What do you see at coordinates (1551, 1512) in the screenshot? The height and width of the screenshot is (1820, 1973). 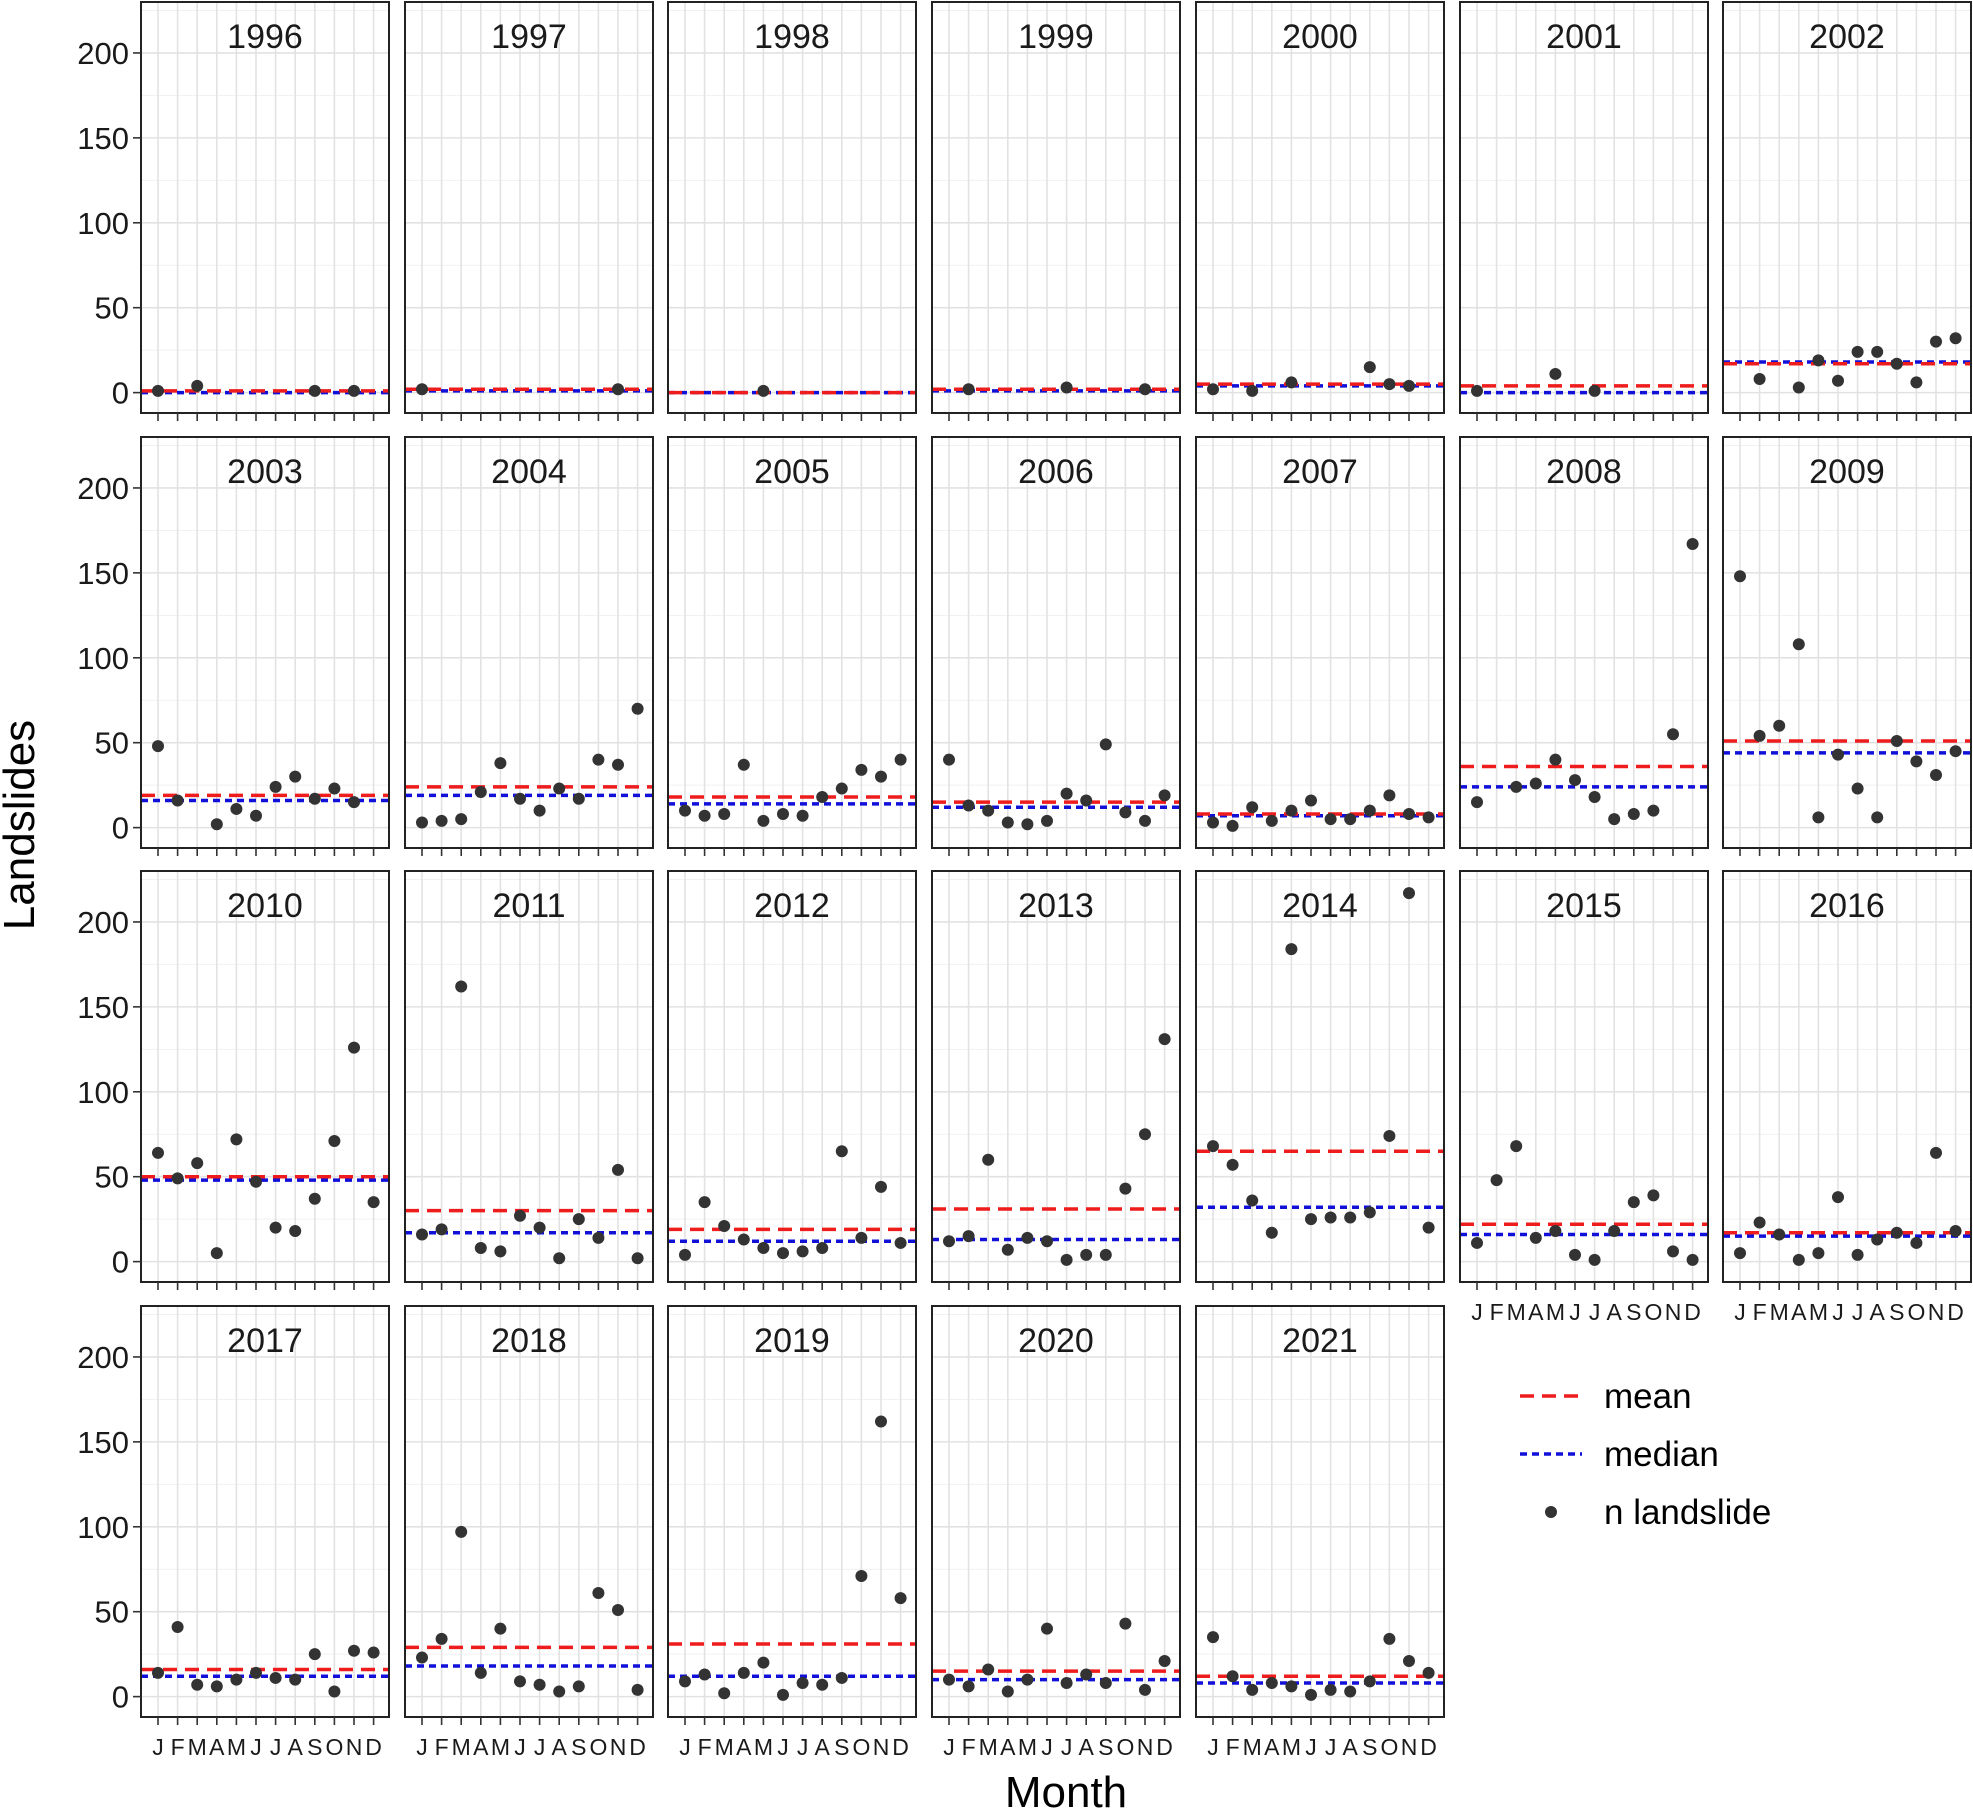 I see `legend-key-point` at bounding box center [1551, 1512].